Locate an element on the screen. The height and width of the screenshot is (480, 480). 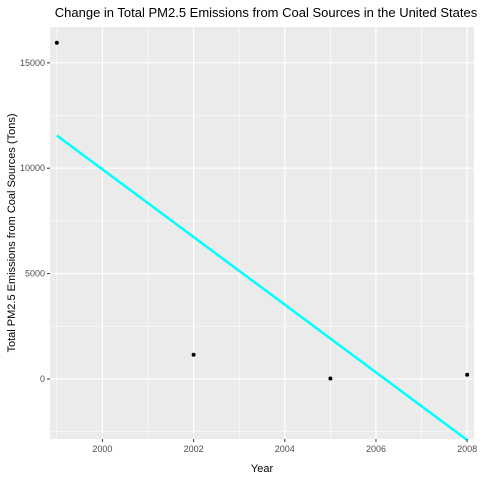
x-tick-label: 2004 is located at coordinates (285, 449).